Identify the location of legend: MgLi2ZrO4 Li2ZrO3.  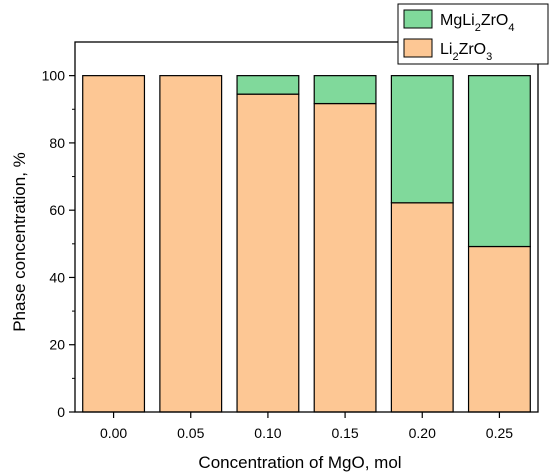
(473, 34).